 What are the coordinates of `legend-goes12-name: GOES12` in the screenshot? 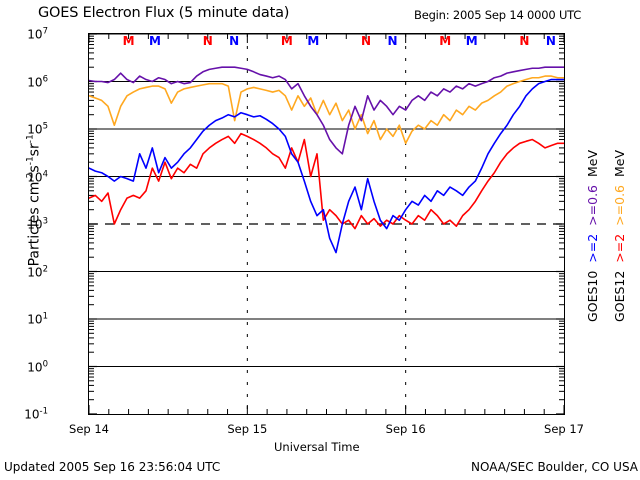 It's located at (619, 296).